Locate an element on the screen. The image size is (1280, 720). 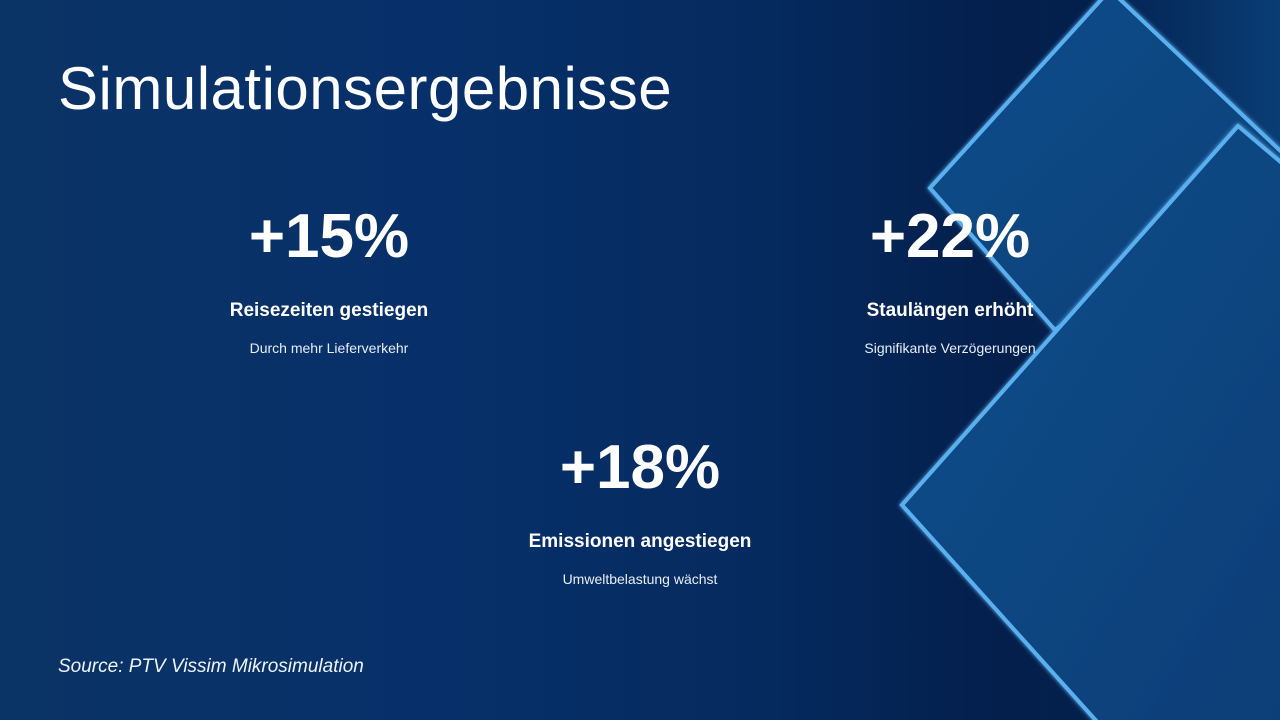
stat-description: Signifikante Verzögerungen is located at coordinates (950, 348).